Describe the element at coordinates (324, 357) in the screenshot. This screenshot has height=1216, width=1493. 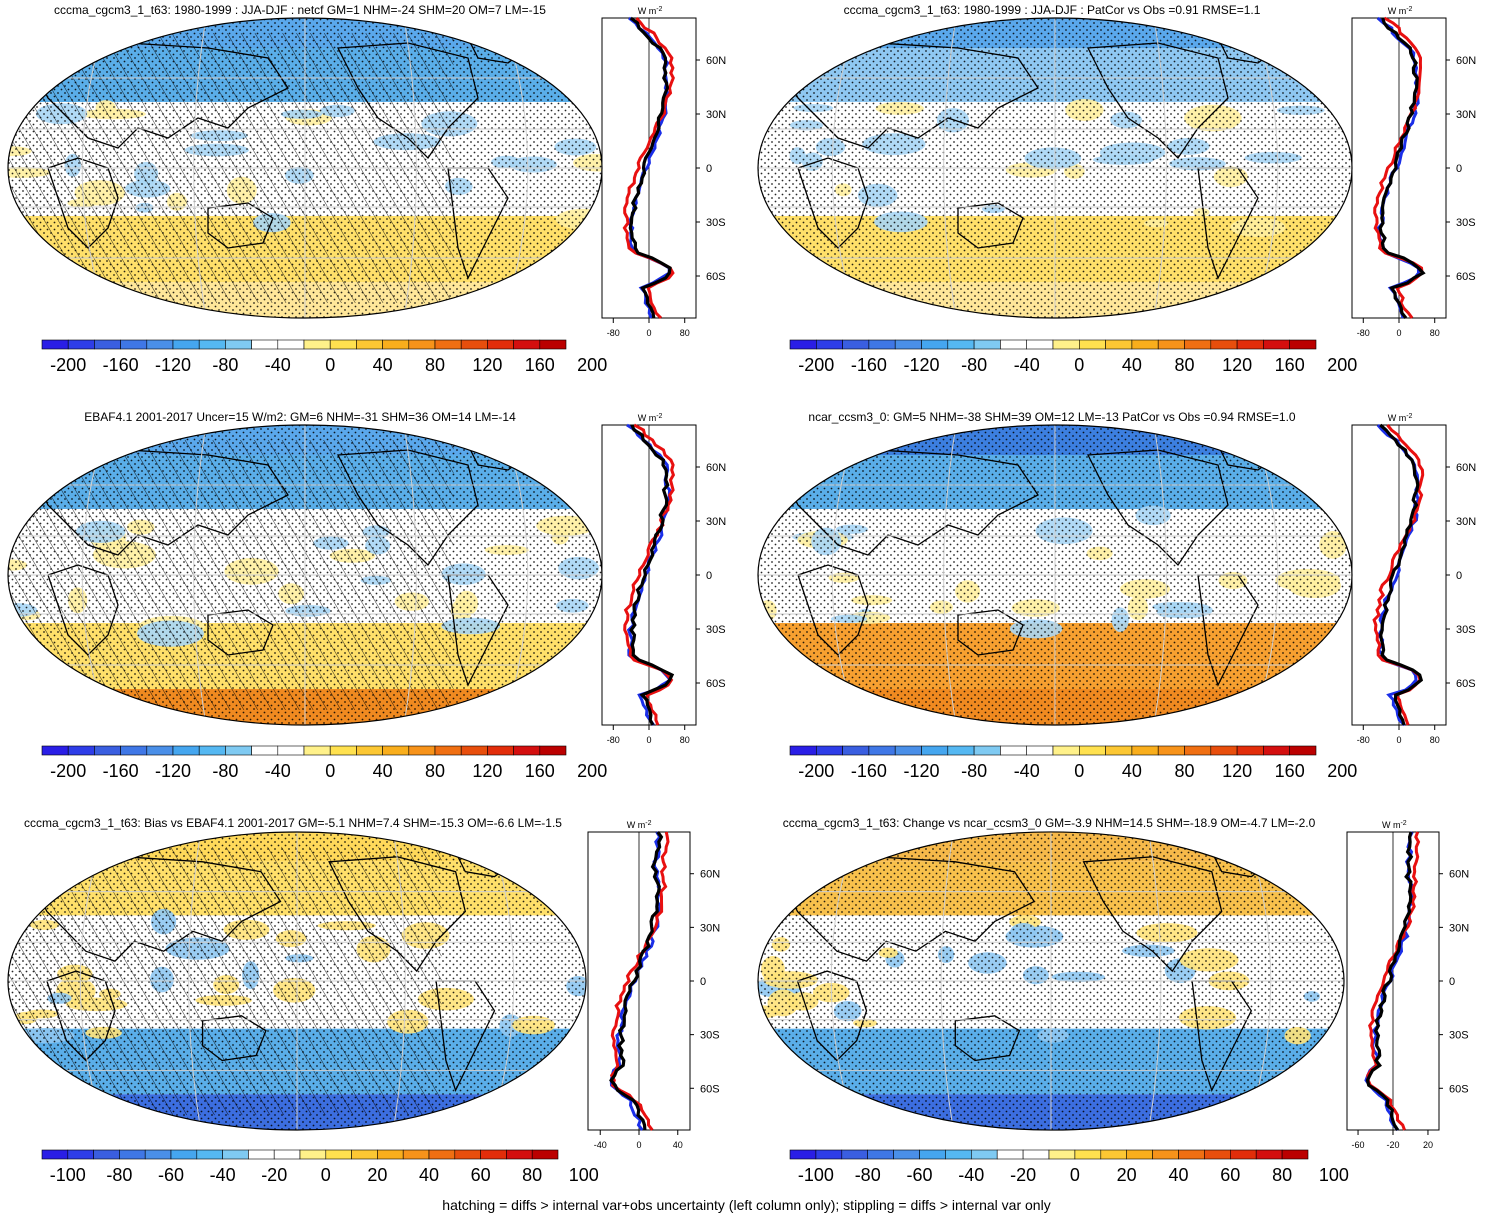
I see `colorbar: -200 -160 -120 -80 -40 0 40 80 120 160 200` at that location.